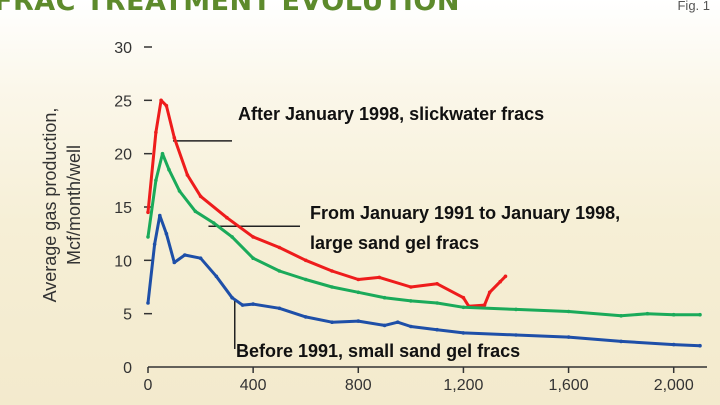 The height and width of the screenshot is (405, 720). I want to click on annotation-text: From January 1991 to January 1998,, so click(465, 213).